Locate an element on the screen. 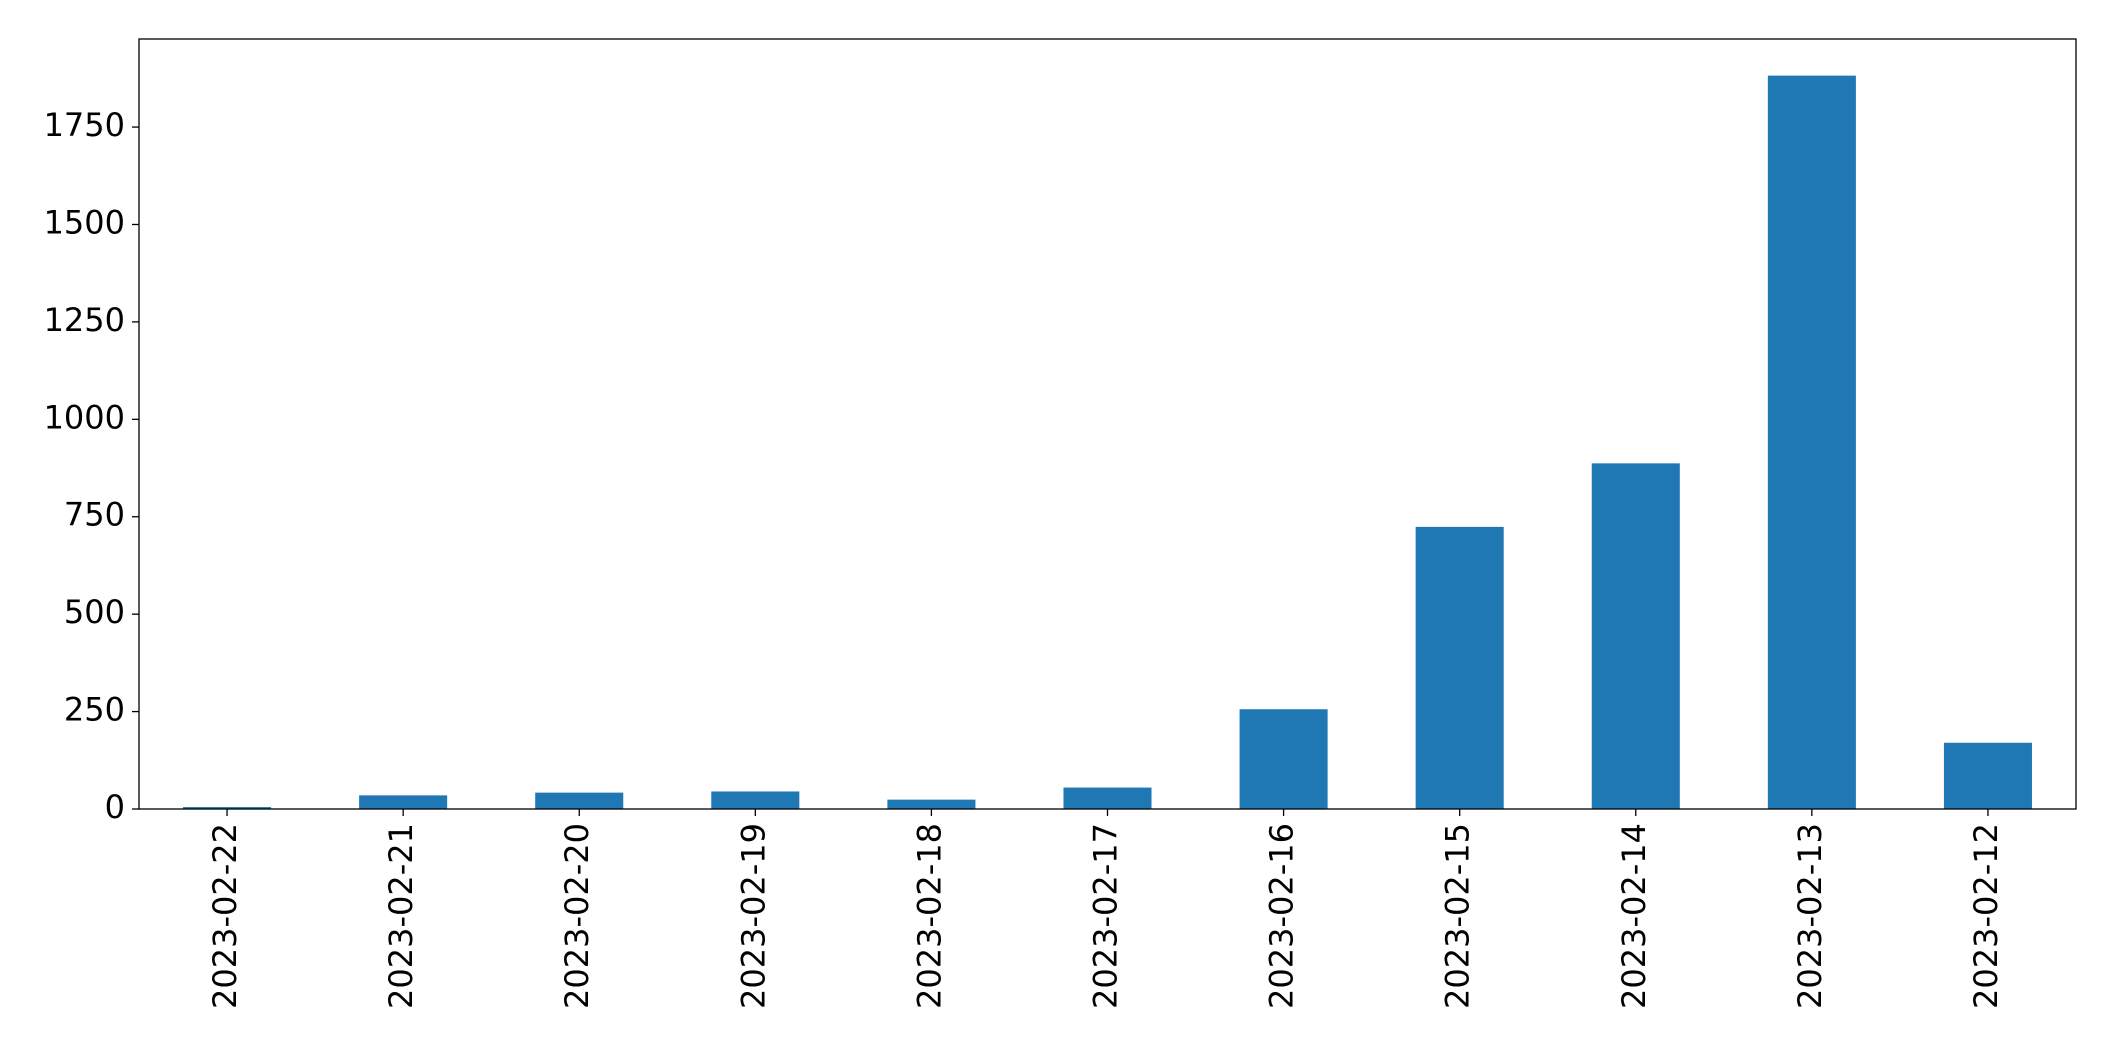  y-tick-label: 250 is located at coordinates (94, 710).